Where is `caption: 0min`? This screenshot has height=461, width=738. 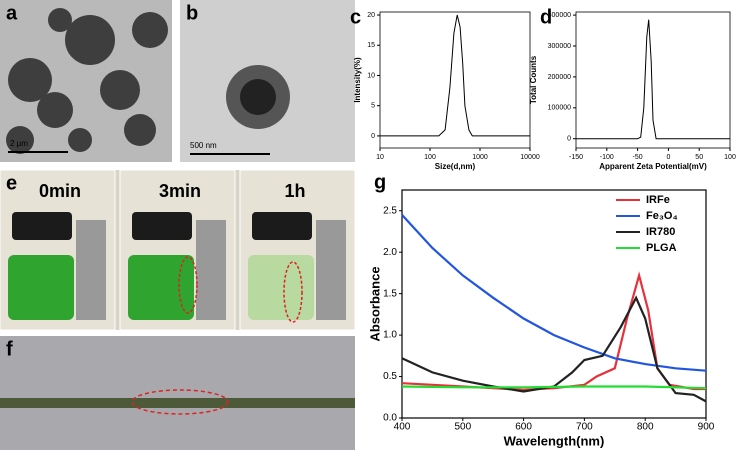 caption: 0min is located at coordinates (60, 191).